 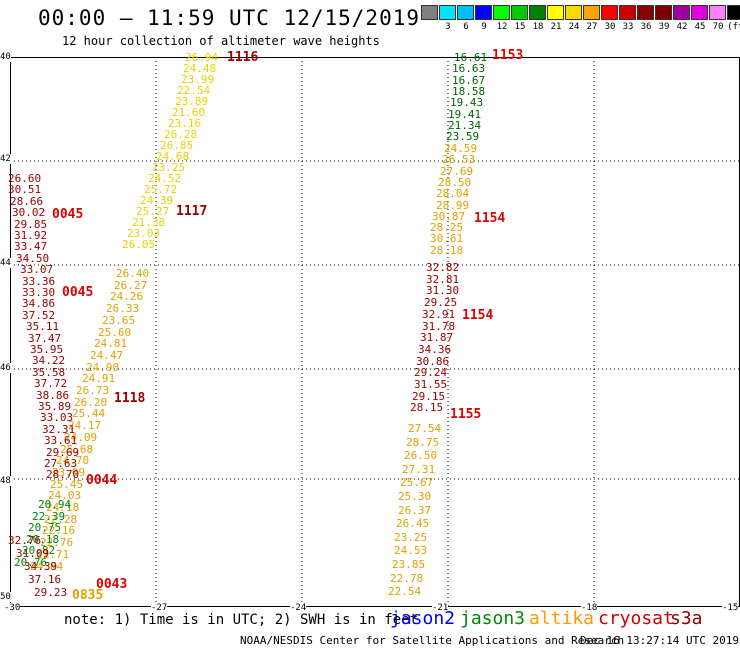 I want to click on altika-track-east-lower-value: 27.54, so click(x=425, y=428).